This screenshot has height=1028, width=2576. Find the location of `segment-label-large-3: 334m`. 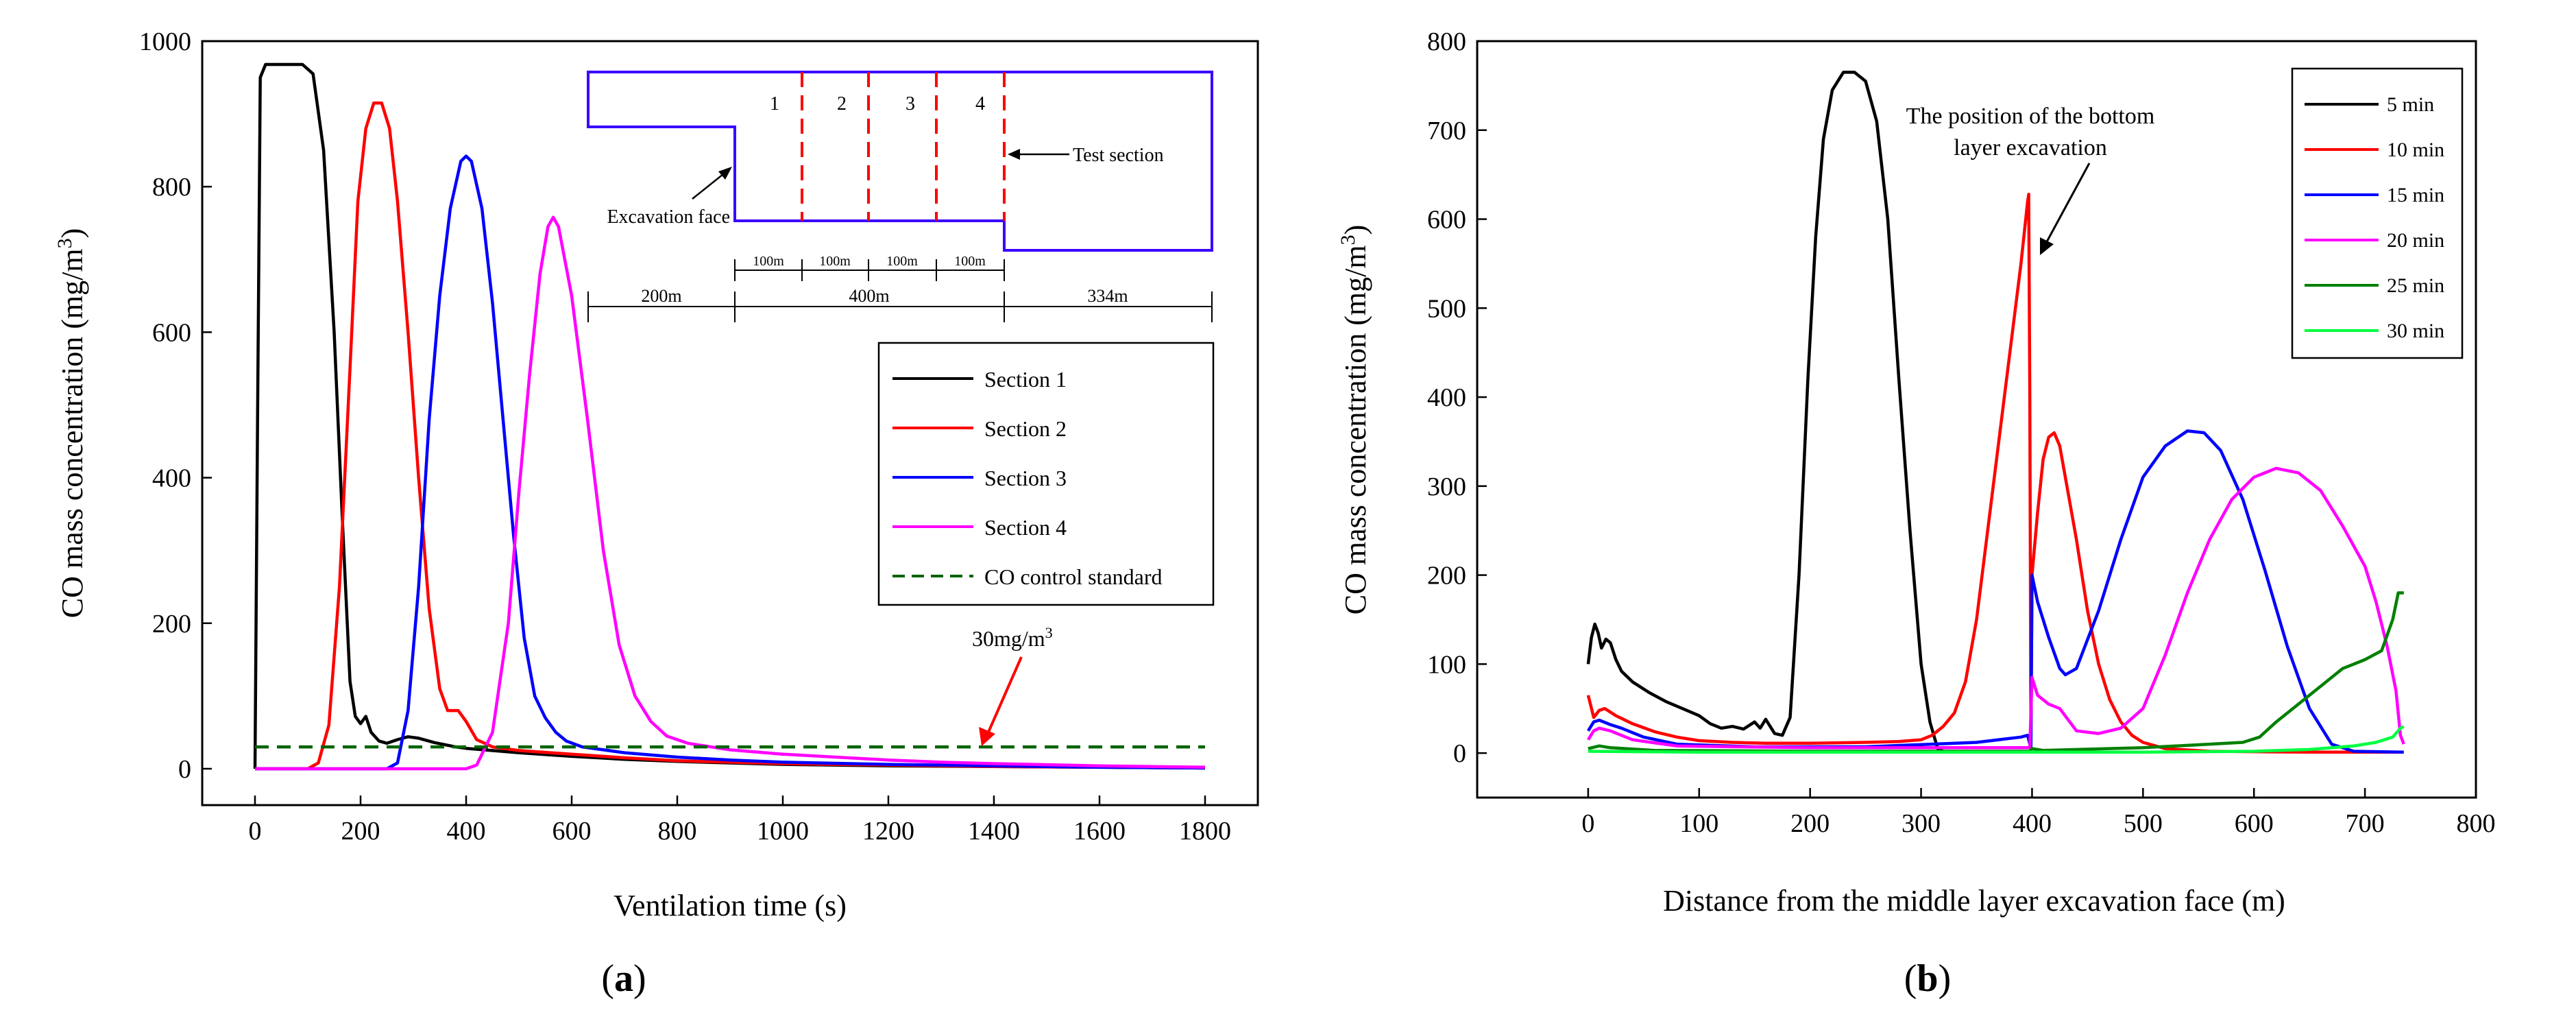

segment-label-large-3: 334m is located at coordinates (1107, 296).